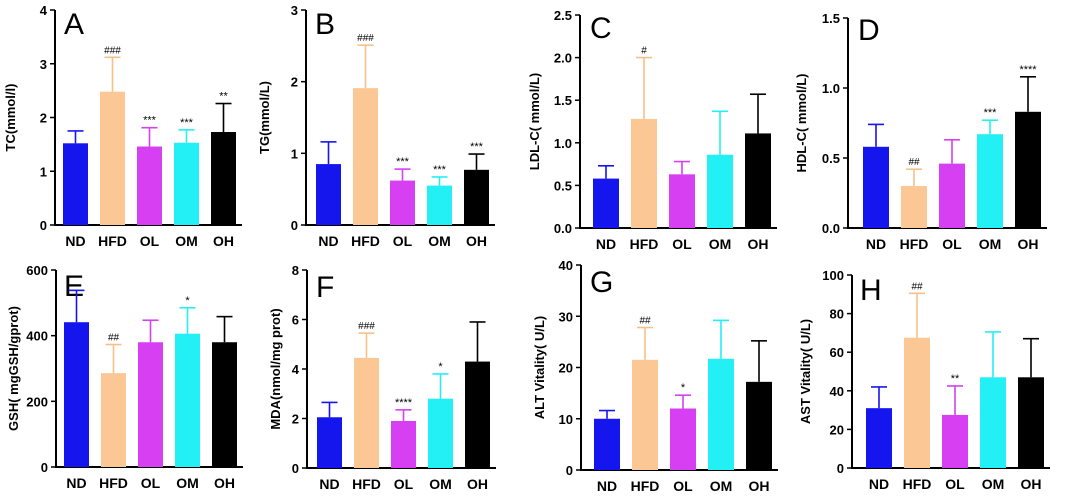 Image resolution: width=1065 pixels, height=503 pixels. I want to click on y-axis-label: GSH( mgGSH/gprot), so click(13, 368).